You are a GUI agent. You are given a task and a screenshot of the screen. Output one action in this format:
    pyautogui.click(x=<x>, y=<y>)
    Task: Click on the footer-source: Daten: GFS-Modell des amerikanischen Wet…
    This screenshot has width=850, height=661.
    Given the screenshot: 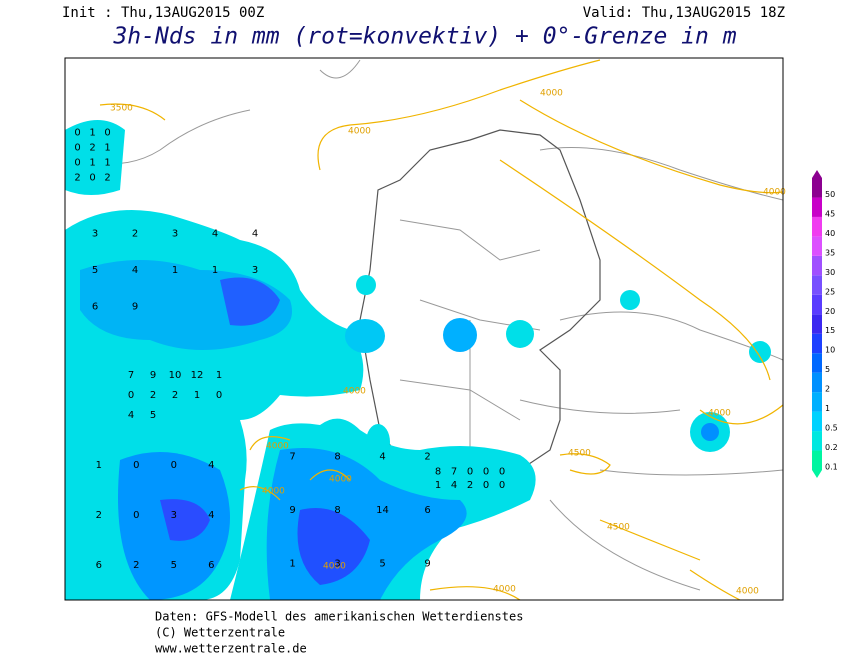 What is the action you would take?
    pyautogui.click(x=339, y=617)
    